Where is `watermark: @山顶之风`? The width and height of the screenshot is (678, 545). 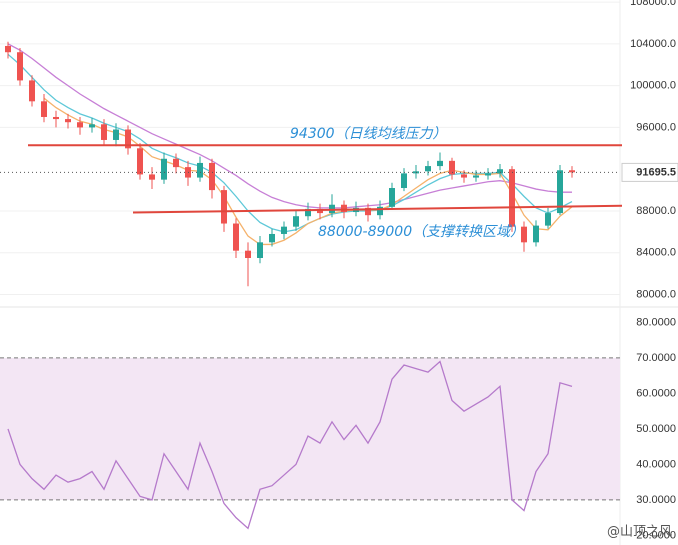 watermark: @山顶之风 is located at coordinates (639, 532).